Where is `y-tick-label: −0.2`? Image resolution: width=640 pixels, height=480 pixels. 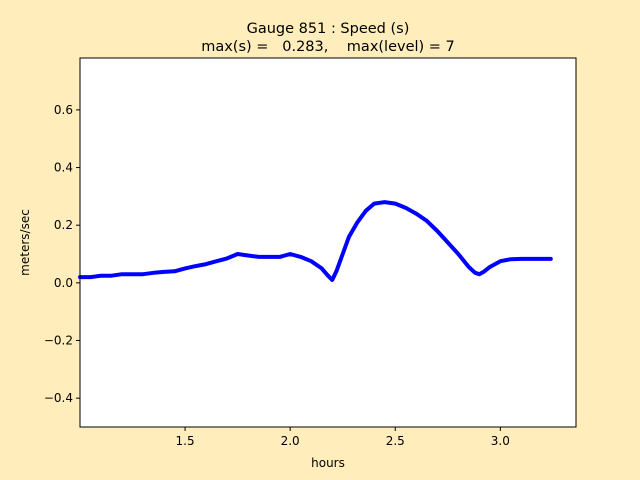
y-tick-label: −0.2 is located at coordinates (58, 341).